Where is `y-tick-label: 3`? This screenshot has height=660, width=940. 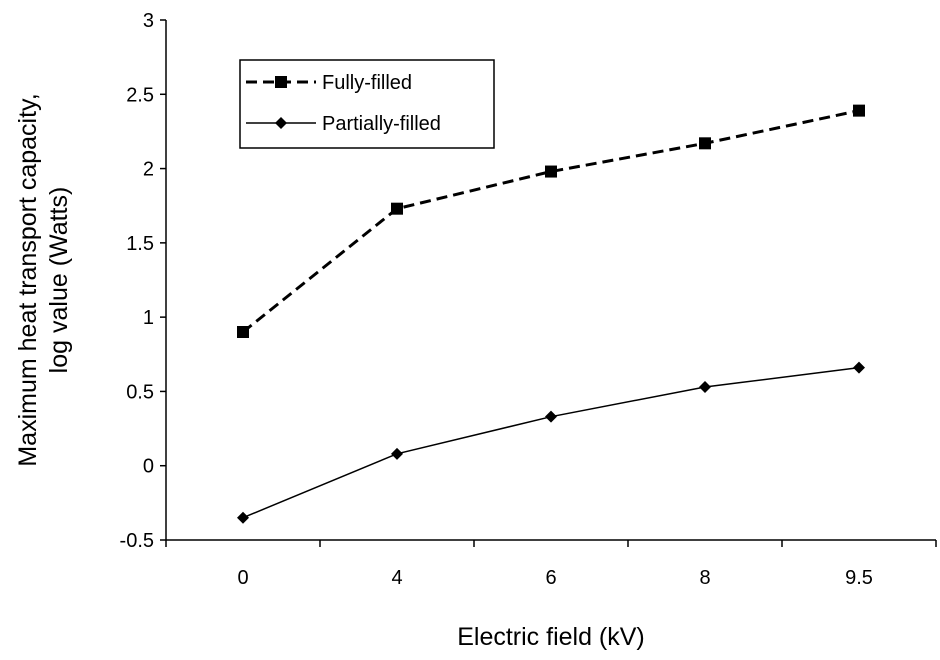 y-tick-label: 3 is located at coordinates (148, 21).